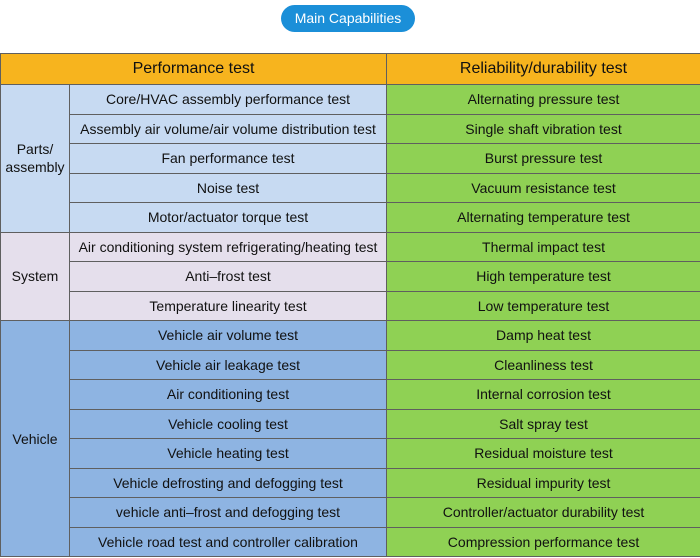  Describe the element at coordinates (543, 364) in the screenshot. I see `reliability-cell: Cleanliness test` at that location.